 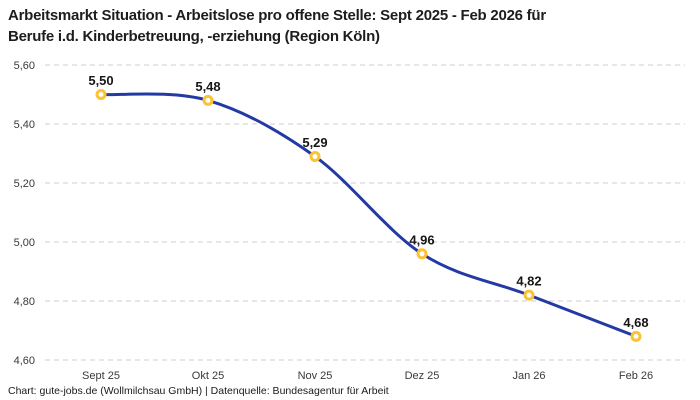 I want to click on data-point-value-label: 4,82, so click(x=528, y=281).